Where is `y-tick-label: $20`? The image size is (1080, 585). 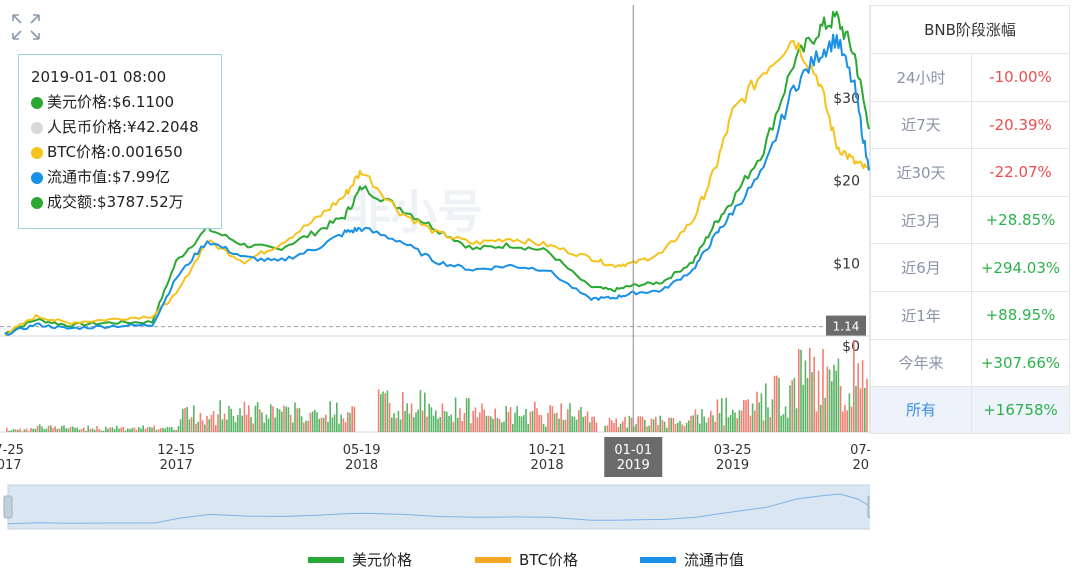
y-tick-label: $20 is located at coordinates (846, 182).